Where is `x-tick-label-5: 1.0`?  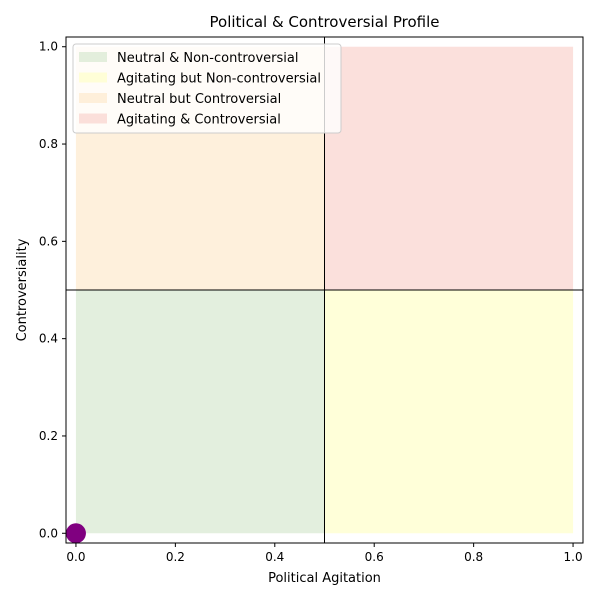 x-tick-label-5: 1.0 is located at coordinates (573, 557).